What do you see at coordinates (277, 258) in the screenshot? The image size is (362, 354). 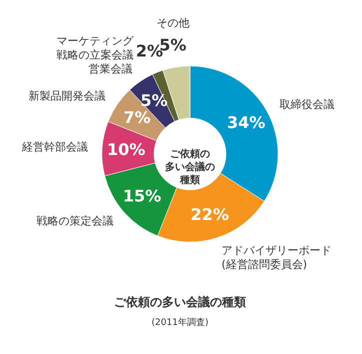 I see `slice-label: アドバイザリーボード(経営諮問委員会)` at bounding box center [277, 258].